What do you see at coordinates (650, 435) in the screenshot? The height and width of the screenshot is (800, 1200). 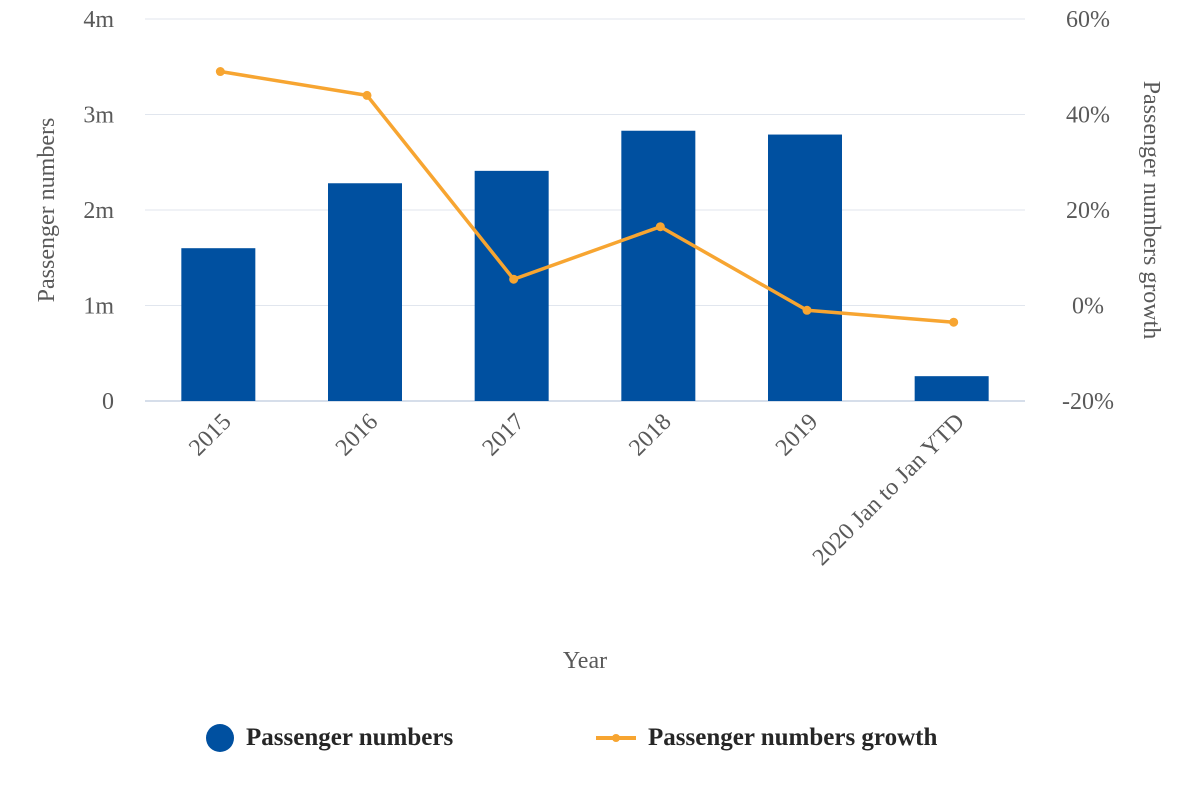 I see `x-tick-label: 2018` at bounding box center [650, 435].